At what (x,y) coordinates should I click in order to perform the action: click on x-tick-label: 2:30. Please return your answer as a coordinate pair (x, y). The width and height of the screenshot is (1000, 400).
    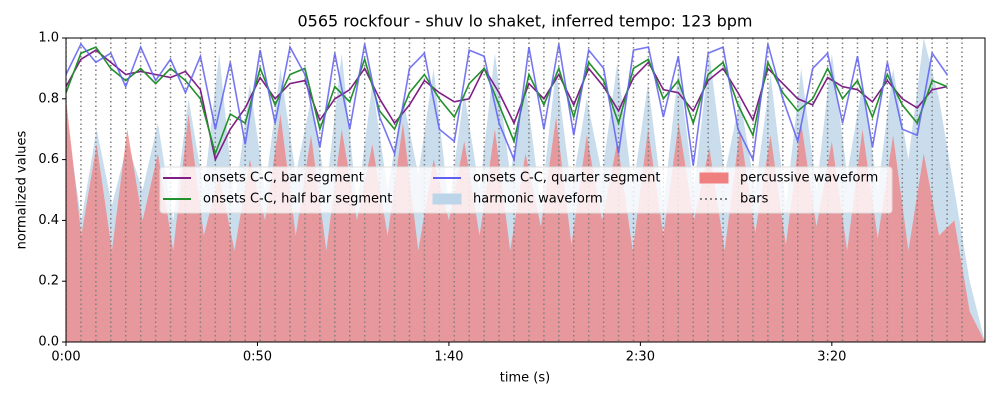
    Looking at the image, I should click on (640, 357).